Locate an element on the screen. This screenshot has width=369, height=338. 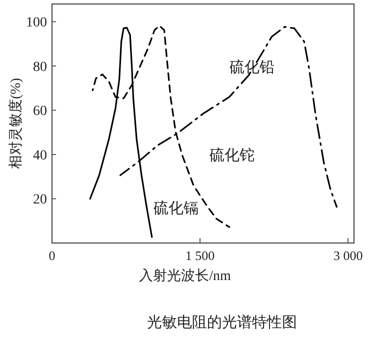
y-tick-label: 100 is located at coordinates (36, 23).